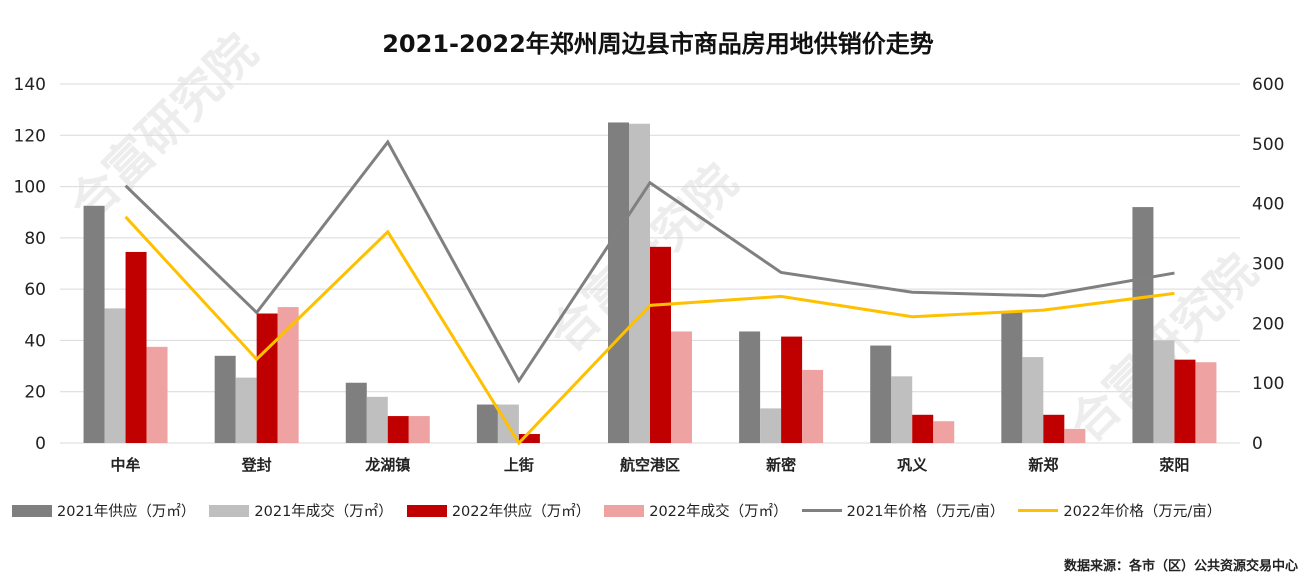 The width and height of the screenshot is (1316, 581). I want to click on y-right-tick-label: 500, so click(1268, 145).